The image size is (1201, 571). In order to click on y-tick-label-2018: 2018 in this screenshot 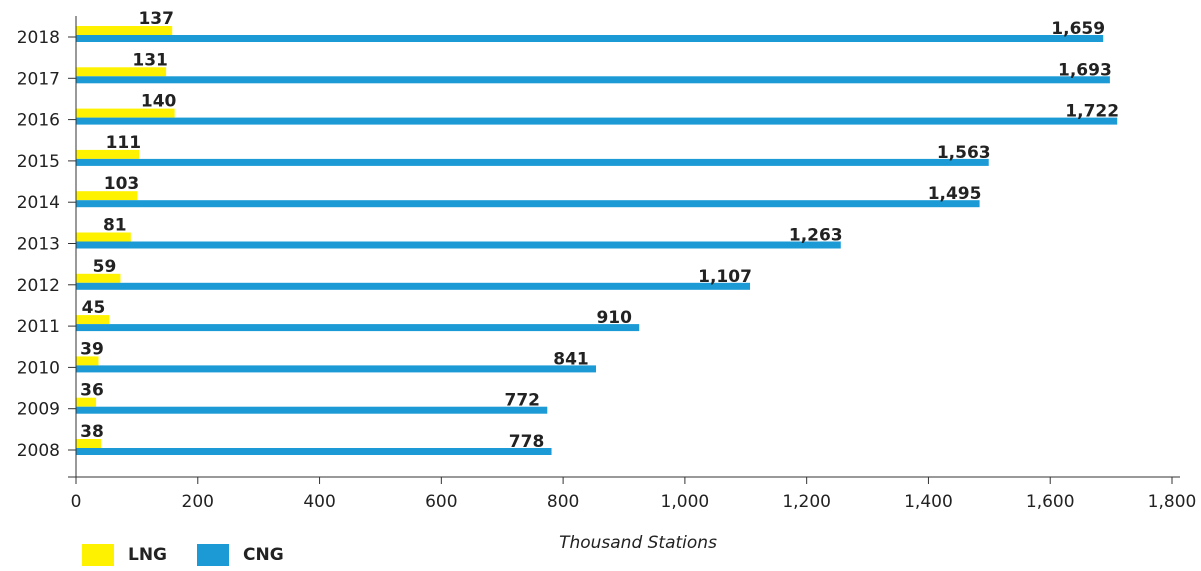, I will do `click(38, 38)`.